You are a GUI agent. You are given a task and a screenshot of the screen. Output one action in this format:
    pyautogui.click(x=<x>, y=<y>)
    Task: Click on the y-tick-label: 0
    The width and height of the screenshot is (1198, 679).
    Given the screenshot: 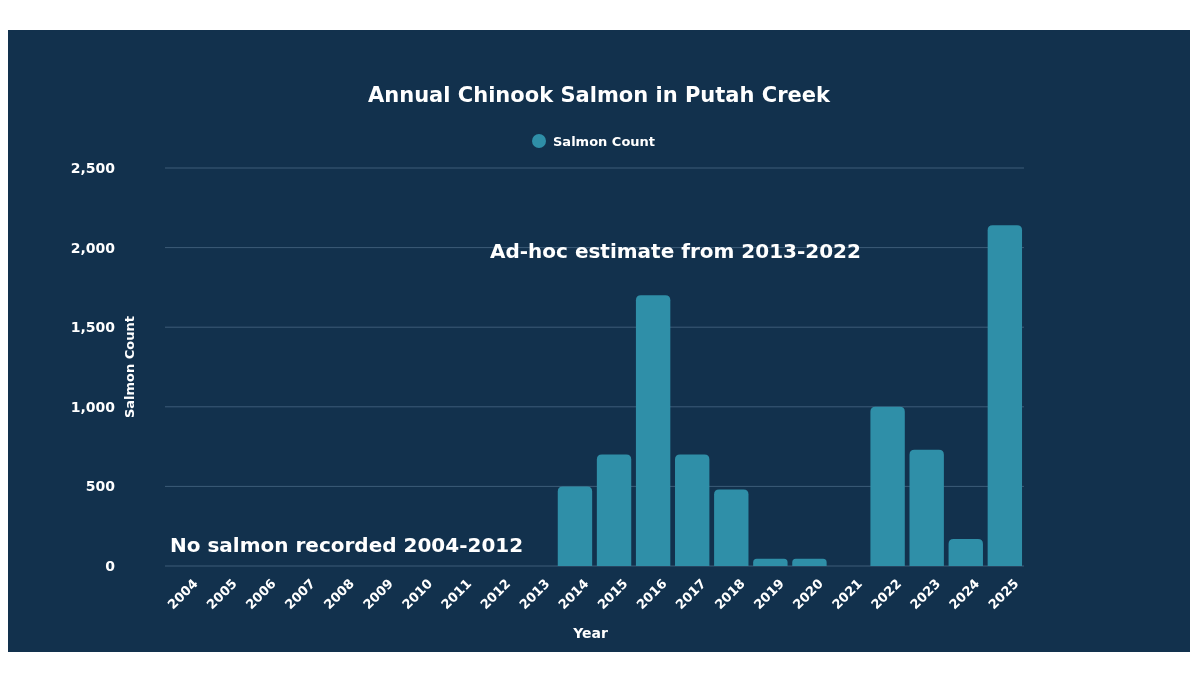 What is the action you would take?
    pyautogui.click(x=110, y=566)
    